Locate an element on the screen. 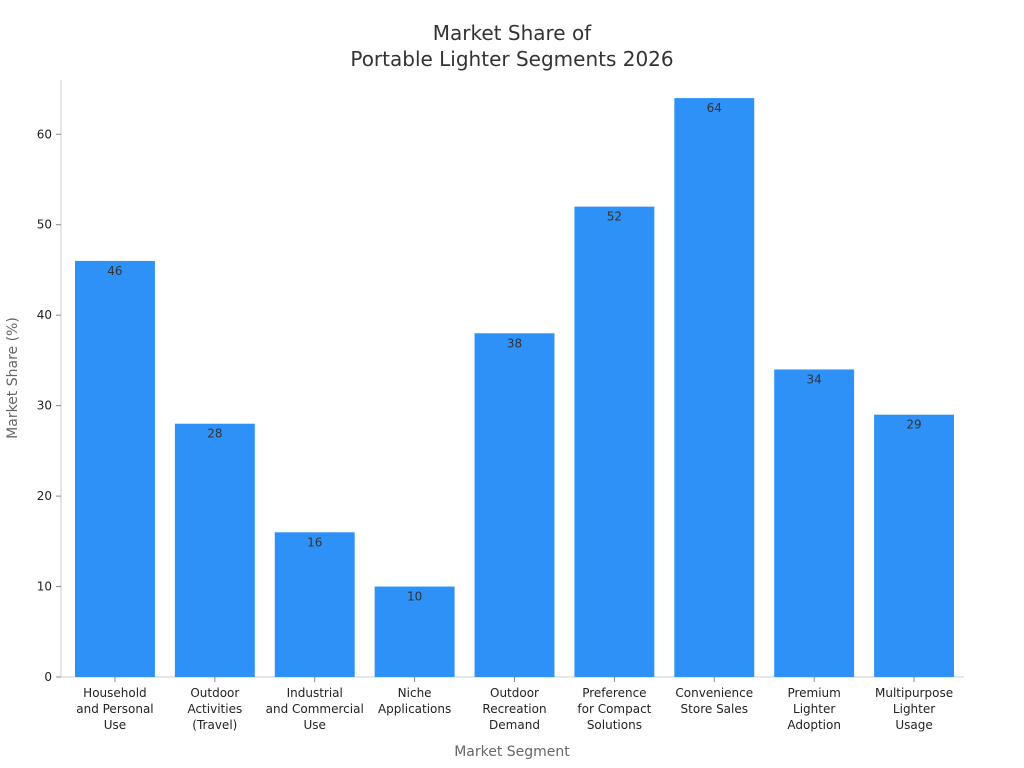  bar-value-label: 38 is located at coordinates (514, 343).